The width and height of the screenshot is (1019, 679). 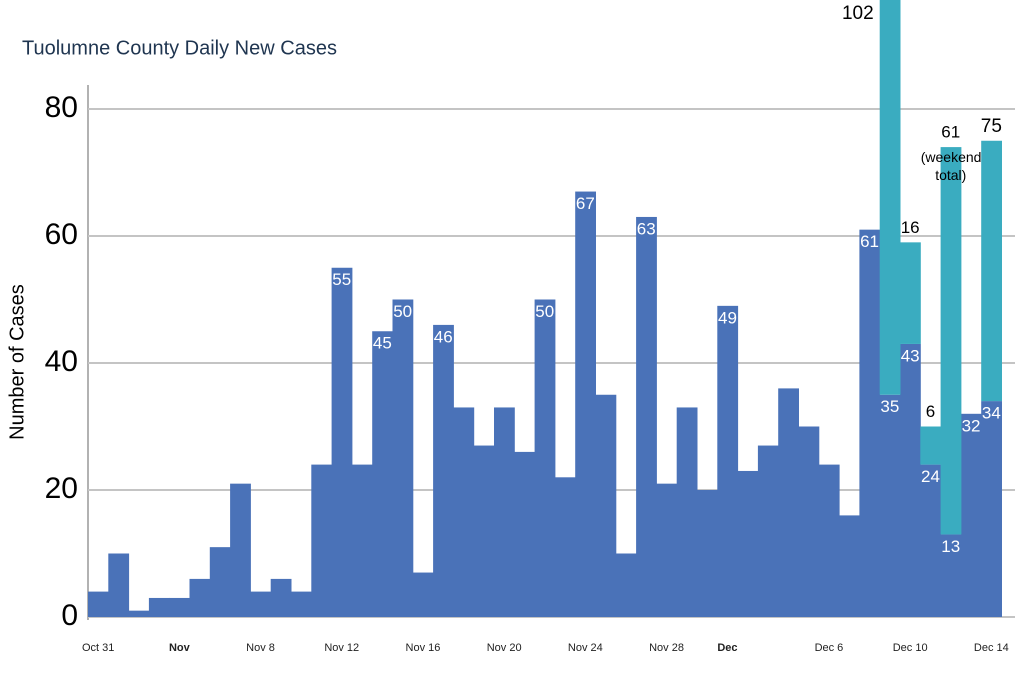 I want to click on data-label: 13, so click(x=950, y=546).